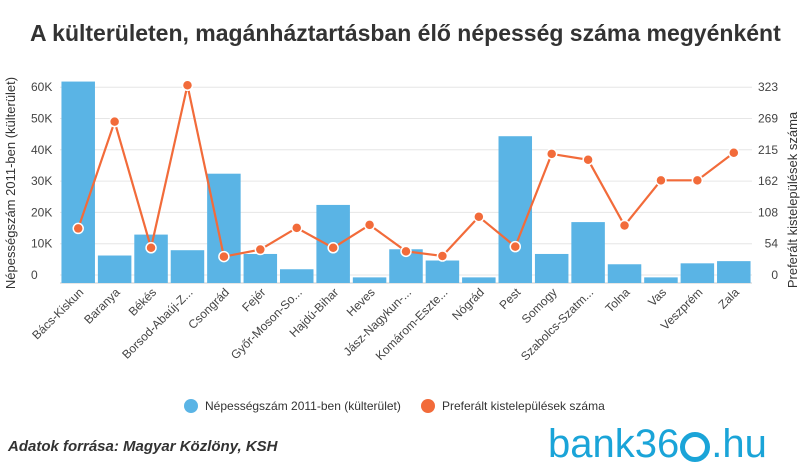  I want to click on x-tick-label: Bács-Kiskun, so click(57, 313).